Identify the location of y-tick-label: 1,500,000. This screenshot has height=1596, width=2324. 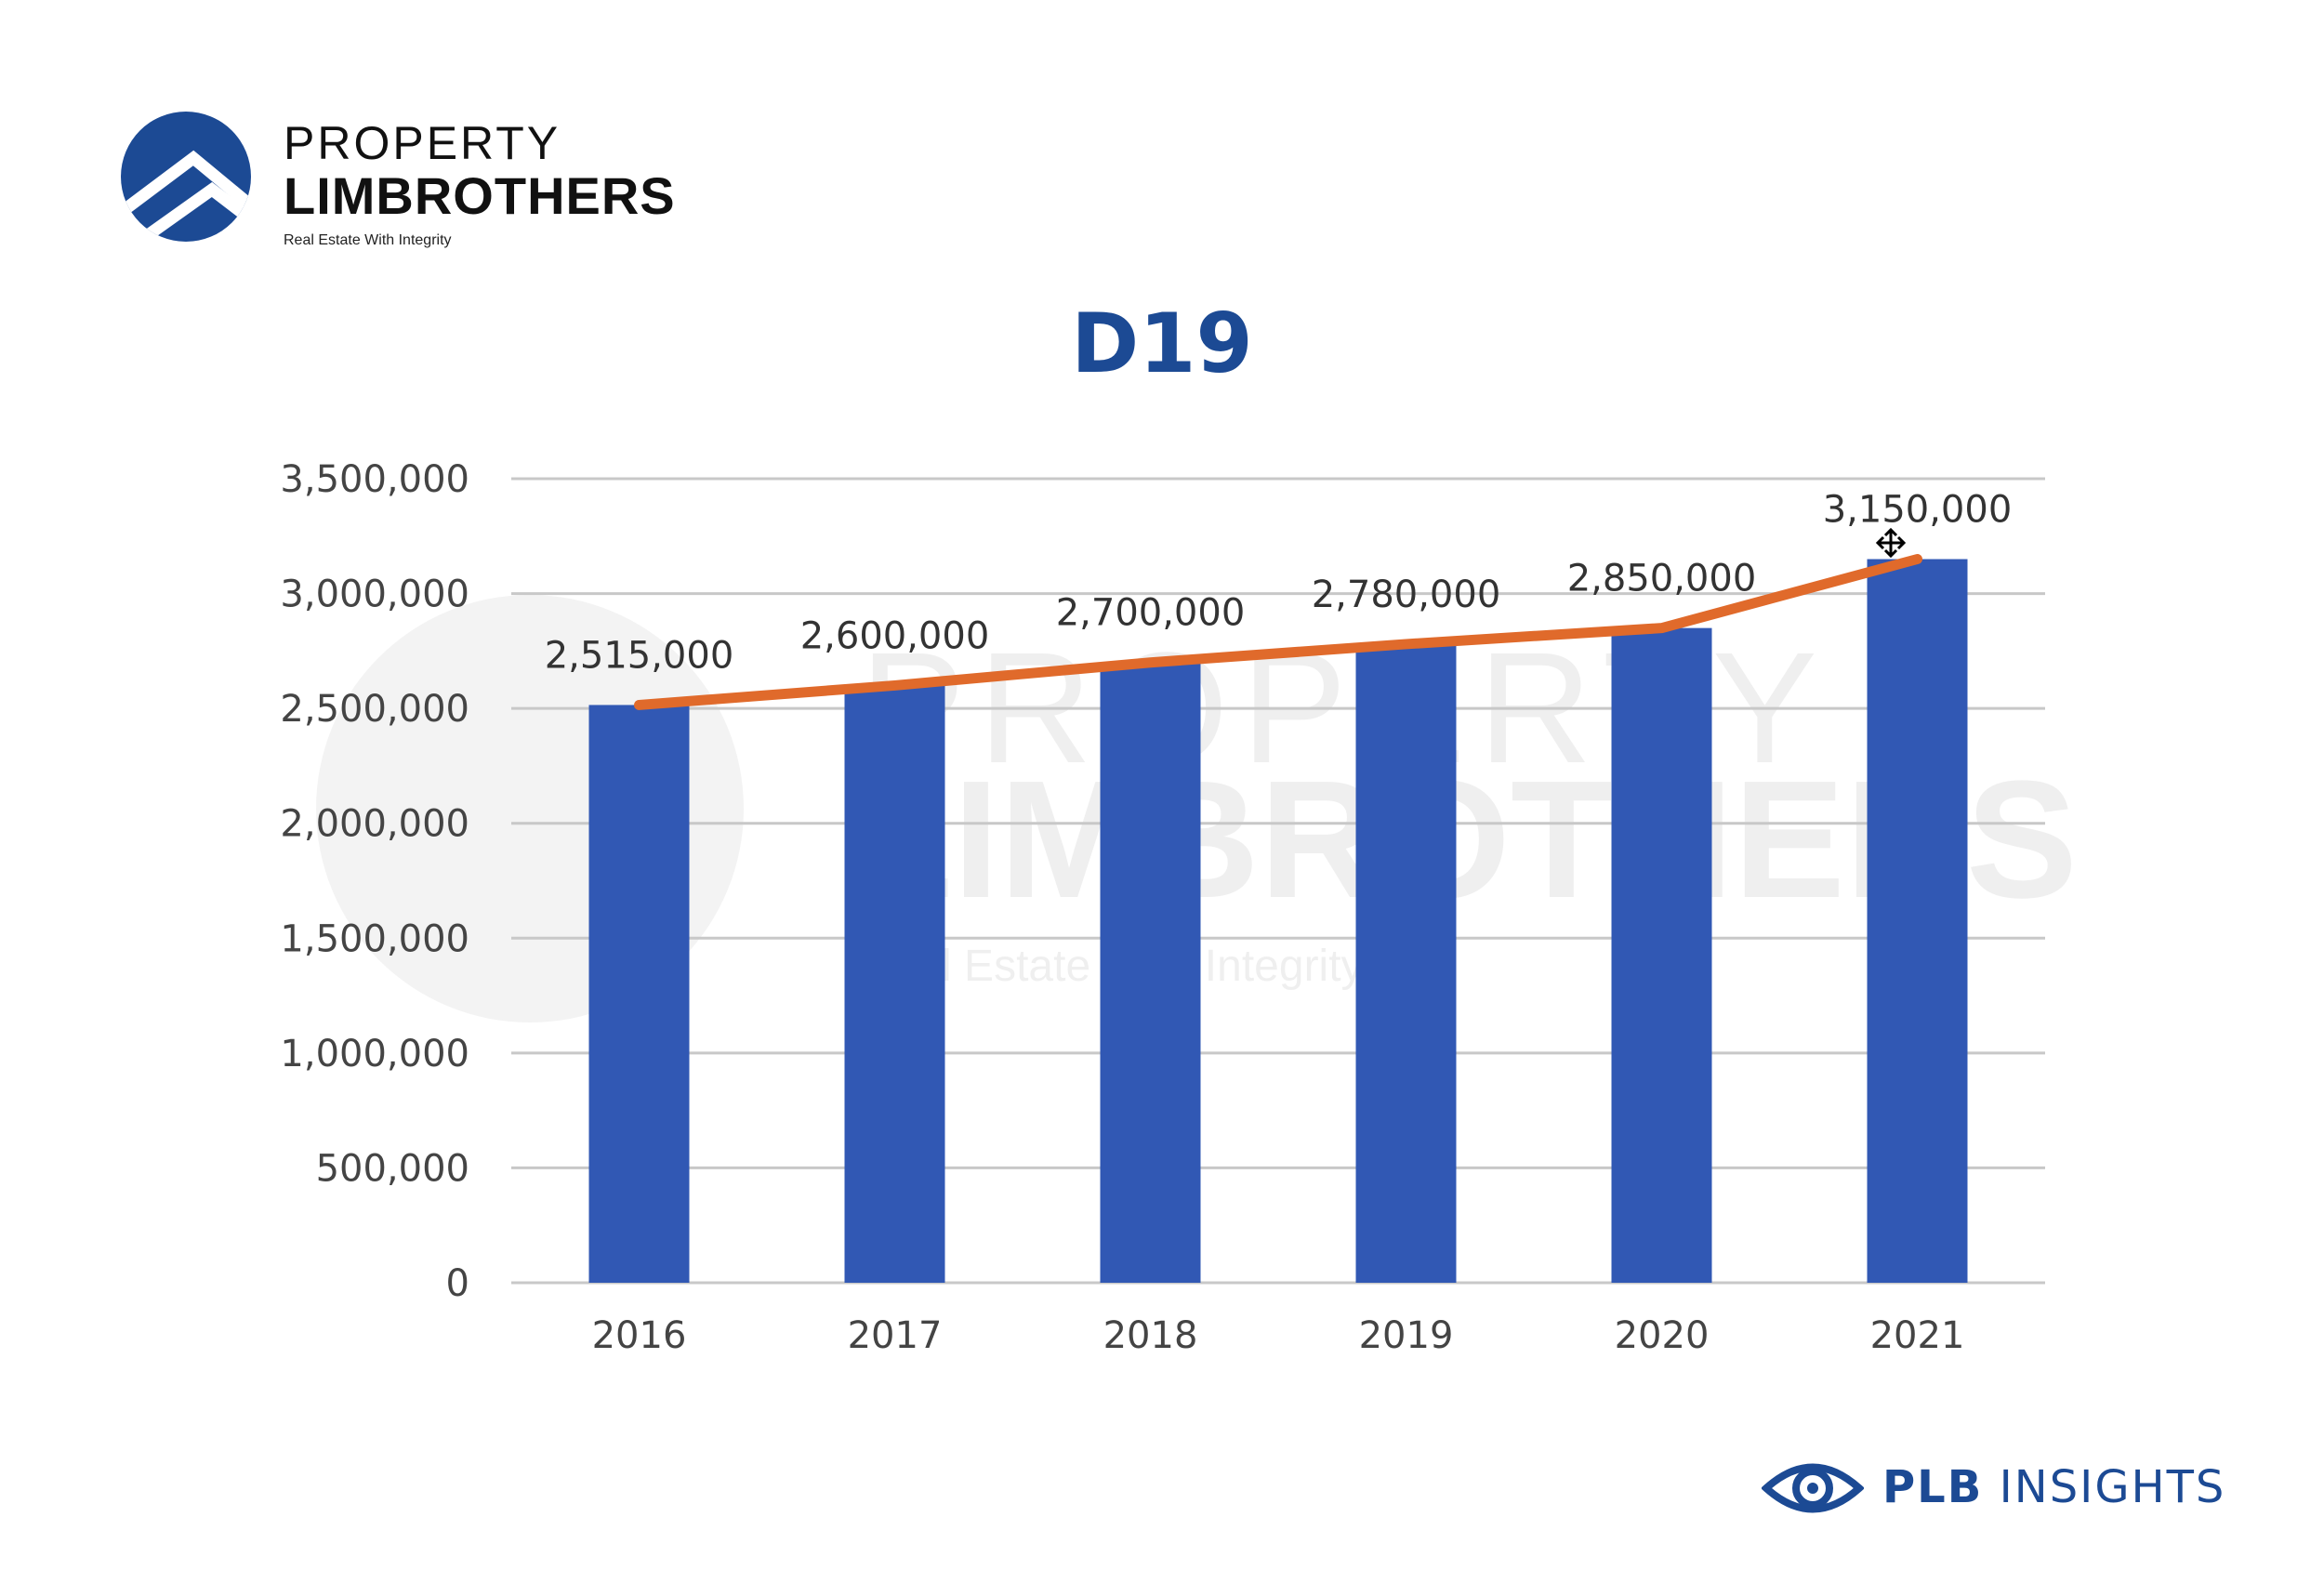
(374, 938).